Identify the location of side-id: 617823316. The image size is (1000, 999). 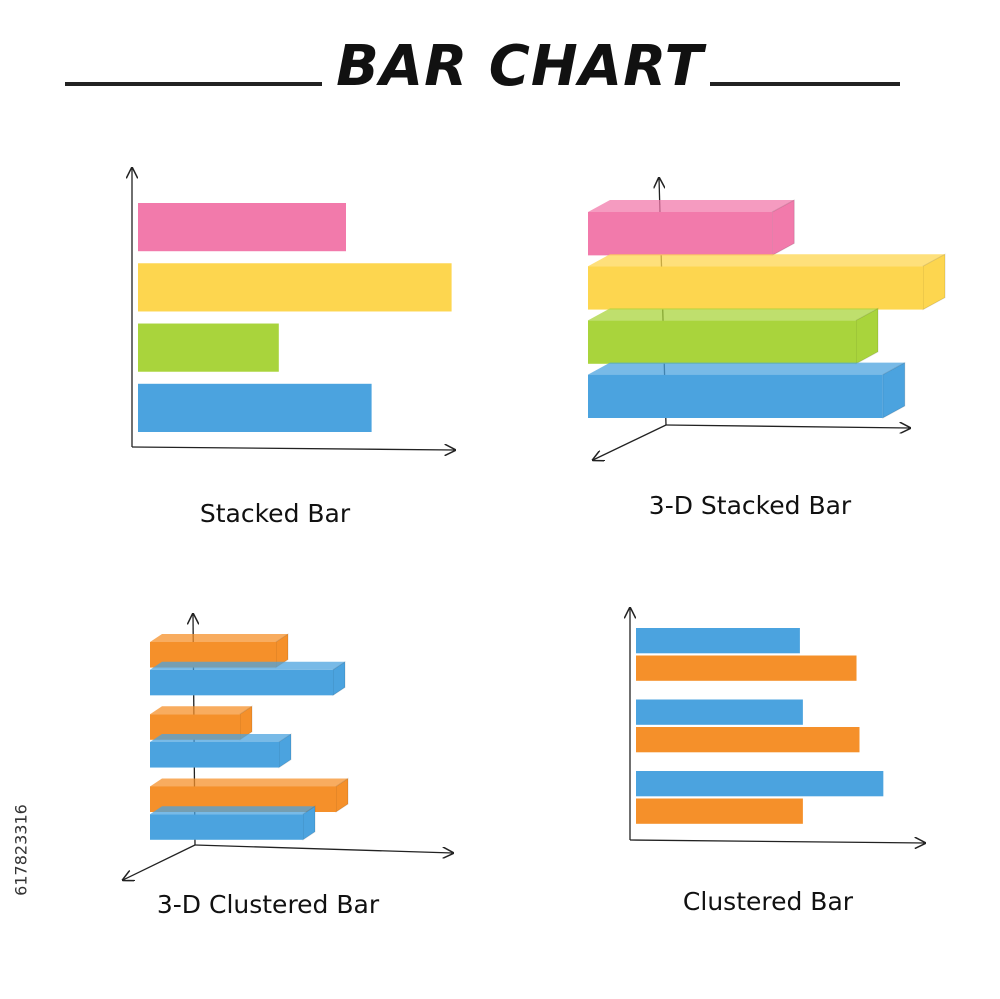
(21, 850).